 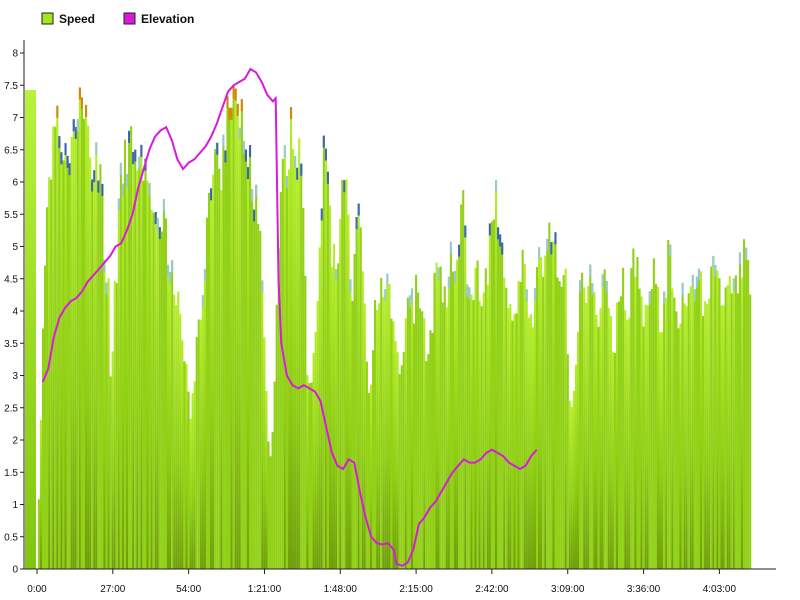 What do you see at coordinates (158, 19) in the screenshot?
I see `legend-item-elevation: Elevation` at bounding box center [158, 19].